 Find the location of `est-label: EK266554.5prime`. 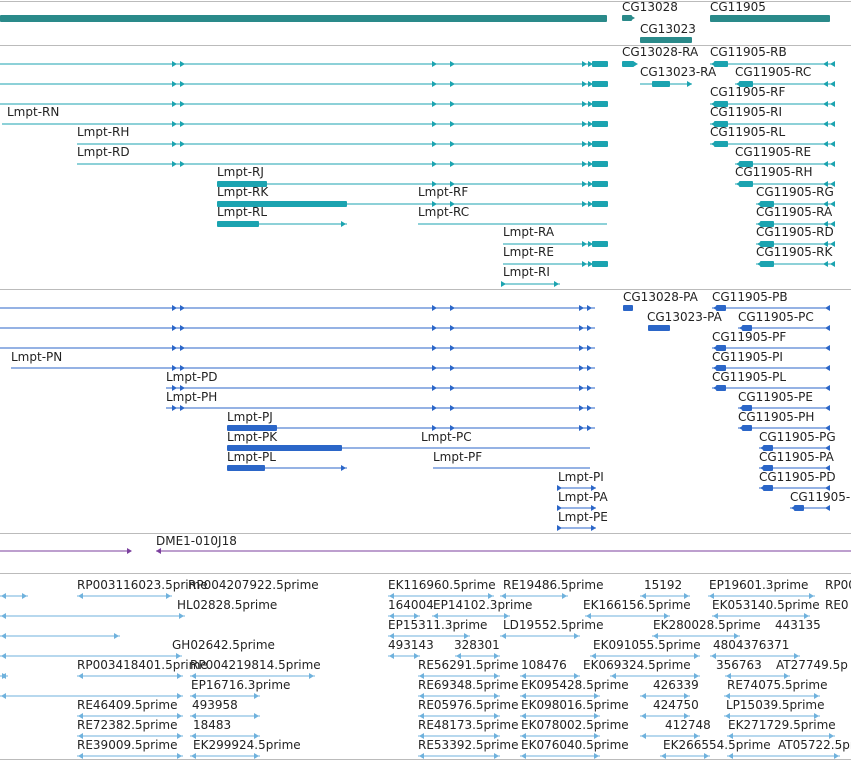

est-label: EK266554.5prime is located at coordinates (717, 745).